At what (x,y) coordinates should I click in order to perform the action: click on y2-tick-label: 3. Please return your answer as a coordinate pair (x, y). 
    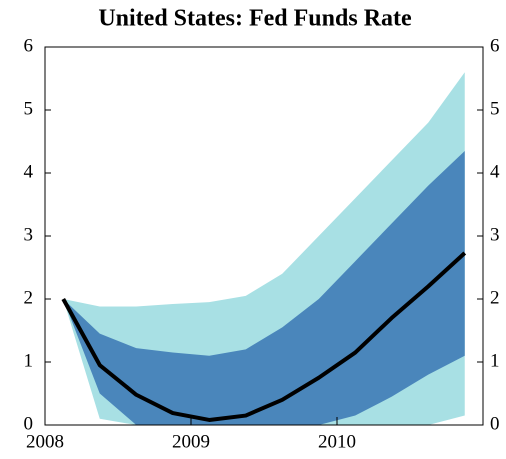
    Looking at the image, I should click on (495, 234).